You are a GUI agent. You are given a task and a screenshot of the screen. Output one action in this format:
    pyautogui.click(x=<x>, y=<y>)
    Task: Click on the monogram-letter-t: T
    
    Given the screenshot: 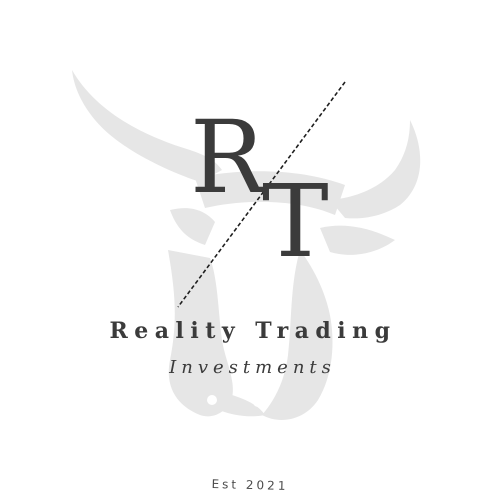 What is the action you would take?
    pyautogui.click(x=295, y=221)
    